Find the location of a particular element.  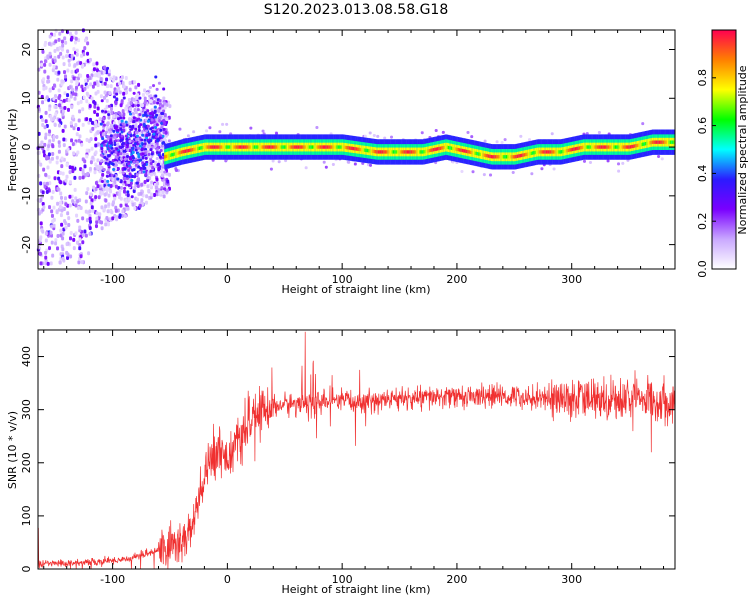

x-tick-label: 200 is located at coordinates (456, 579).